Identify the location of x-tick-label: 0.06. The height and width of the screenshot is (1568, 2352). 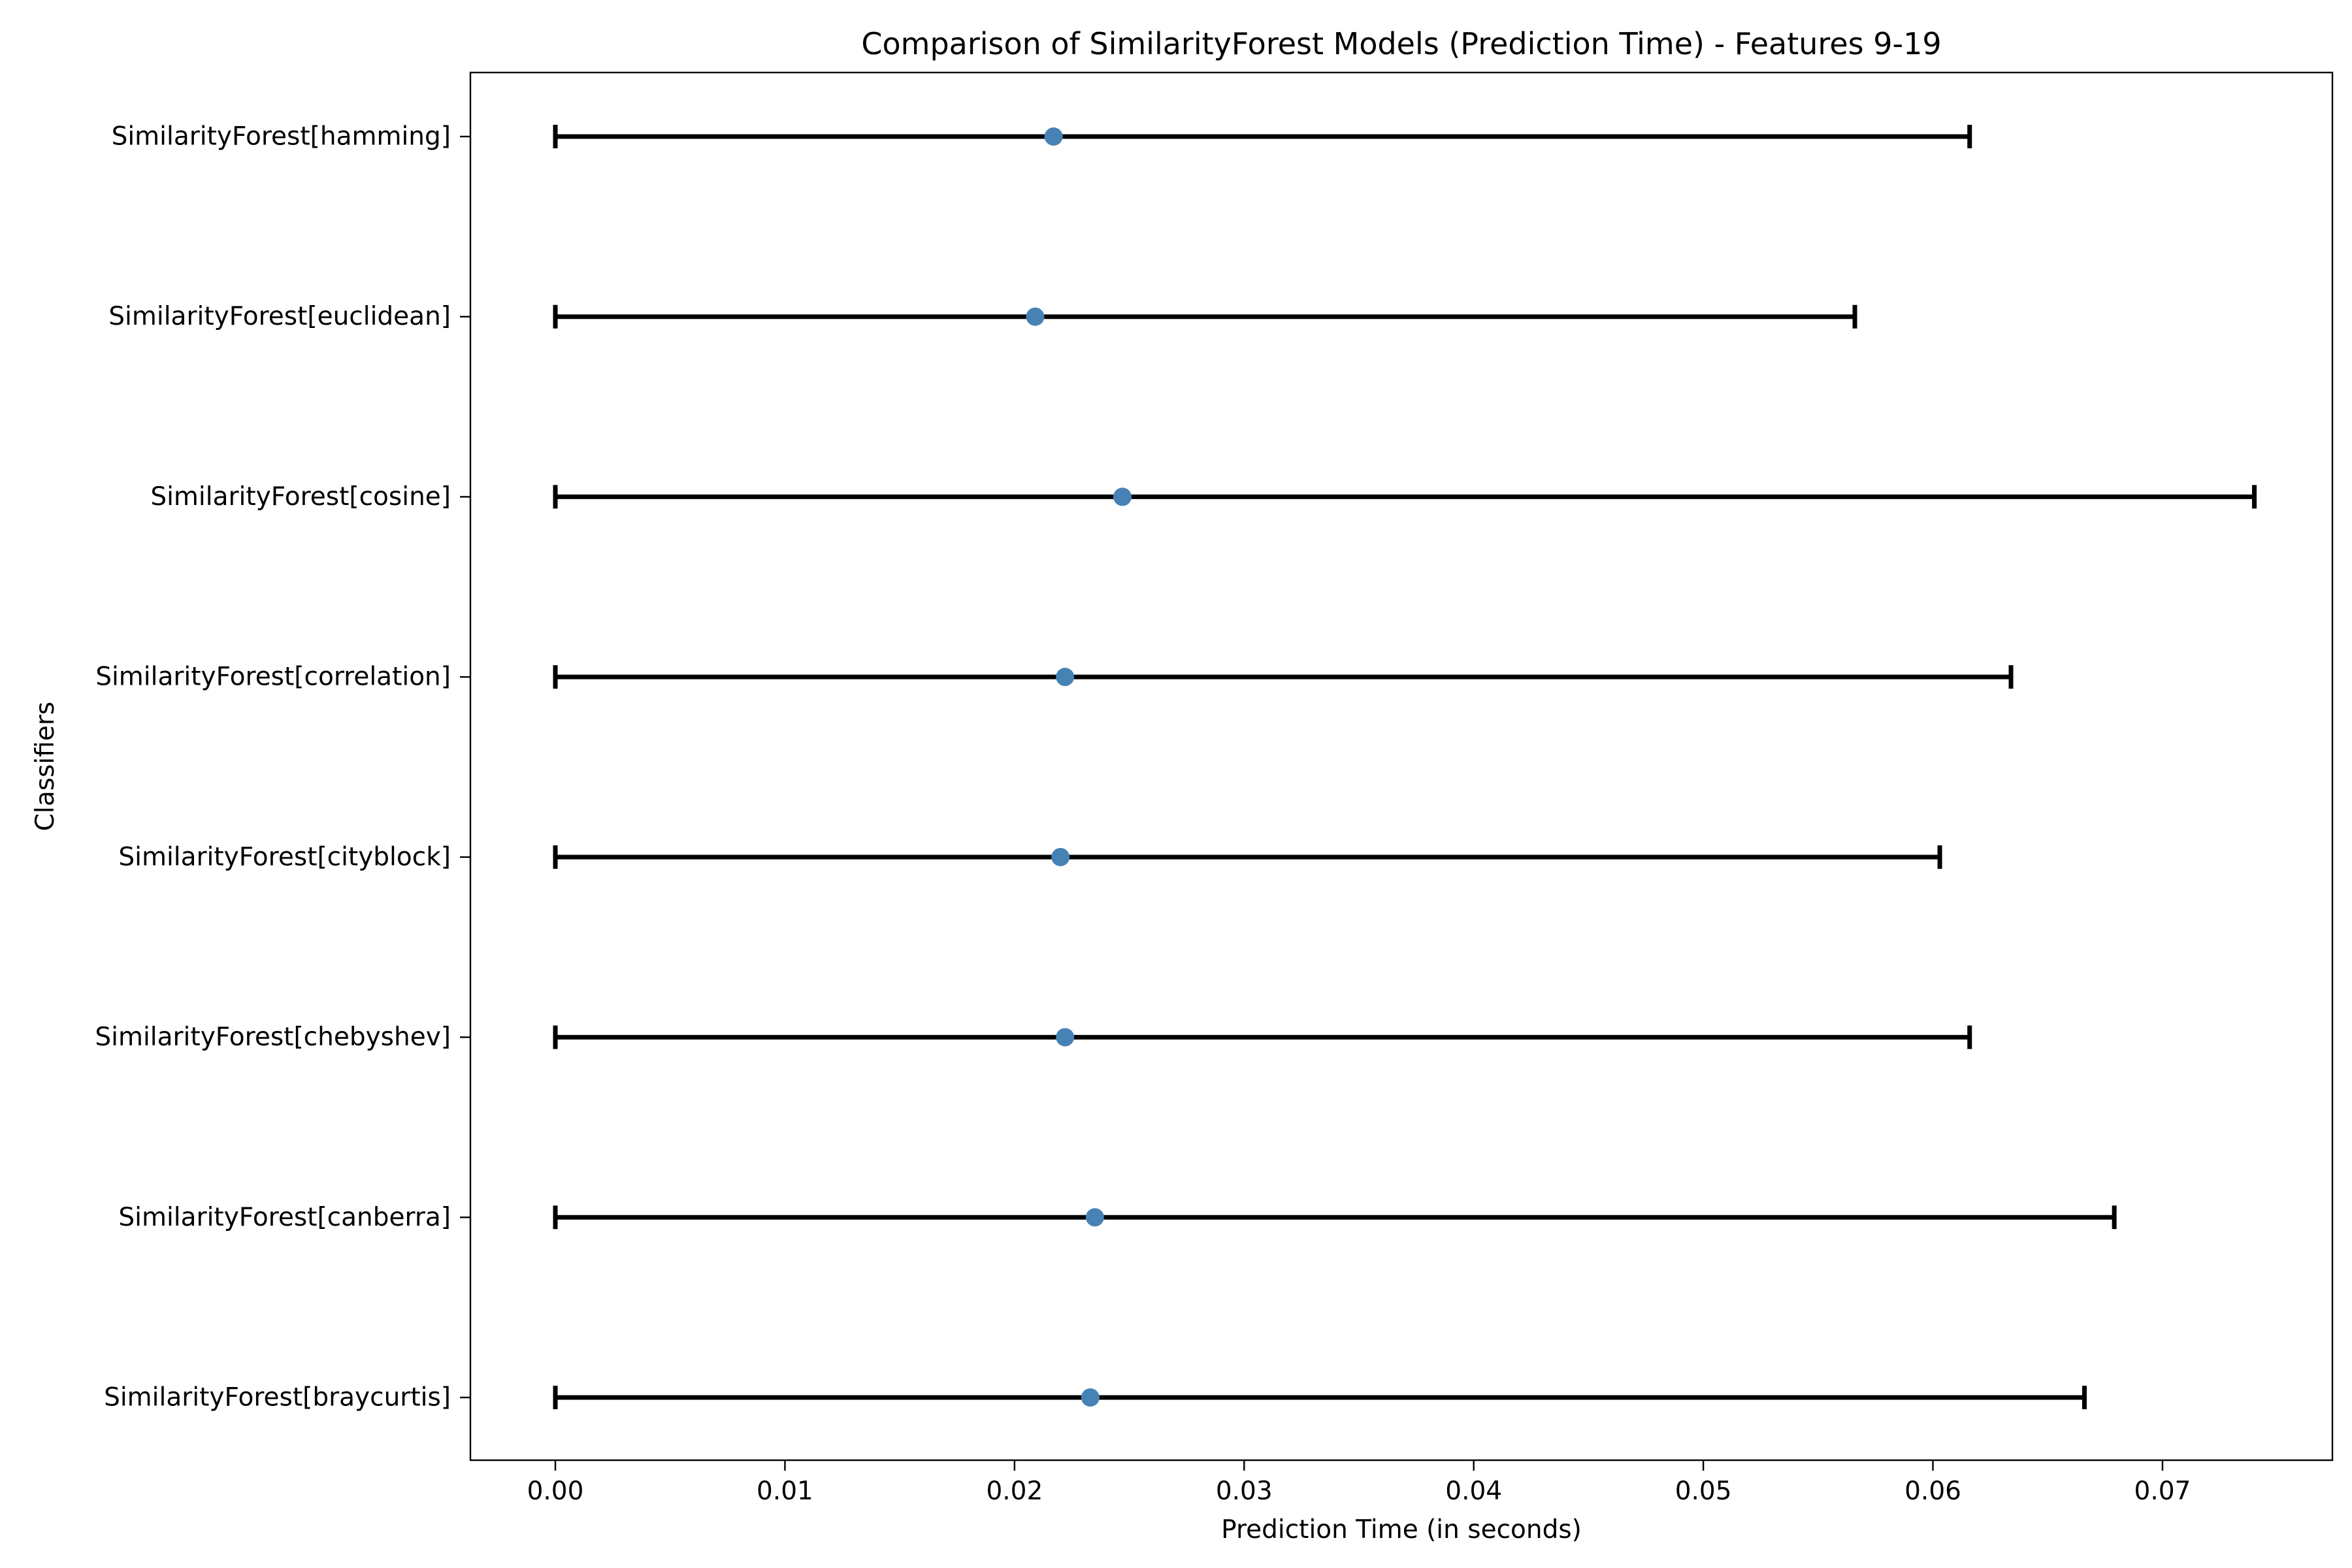
(1932, 1491).